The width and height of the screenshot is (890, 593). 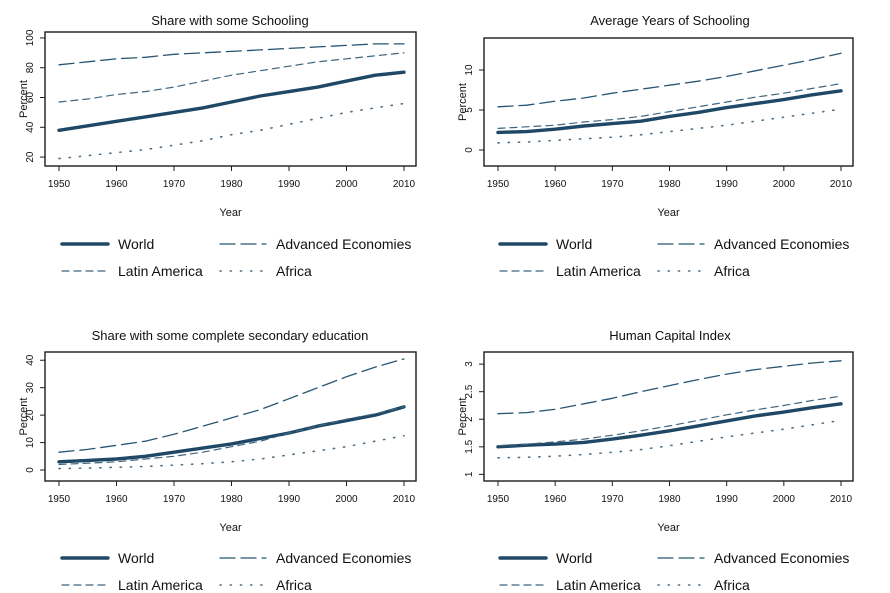 I want to click on chart-title: Share with some Schooling, so click(x=230, y=20).